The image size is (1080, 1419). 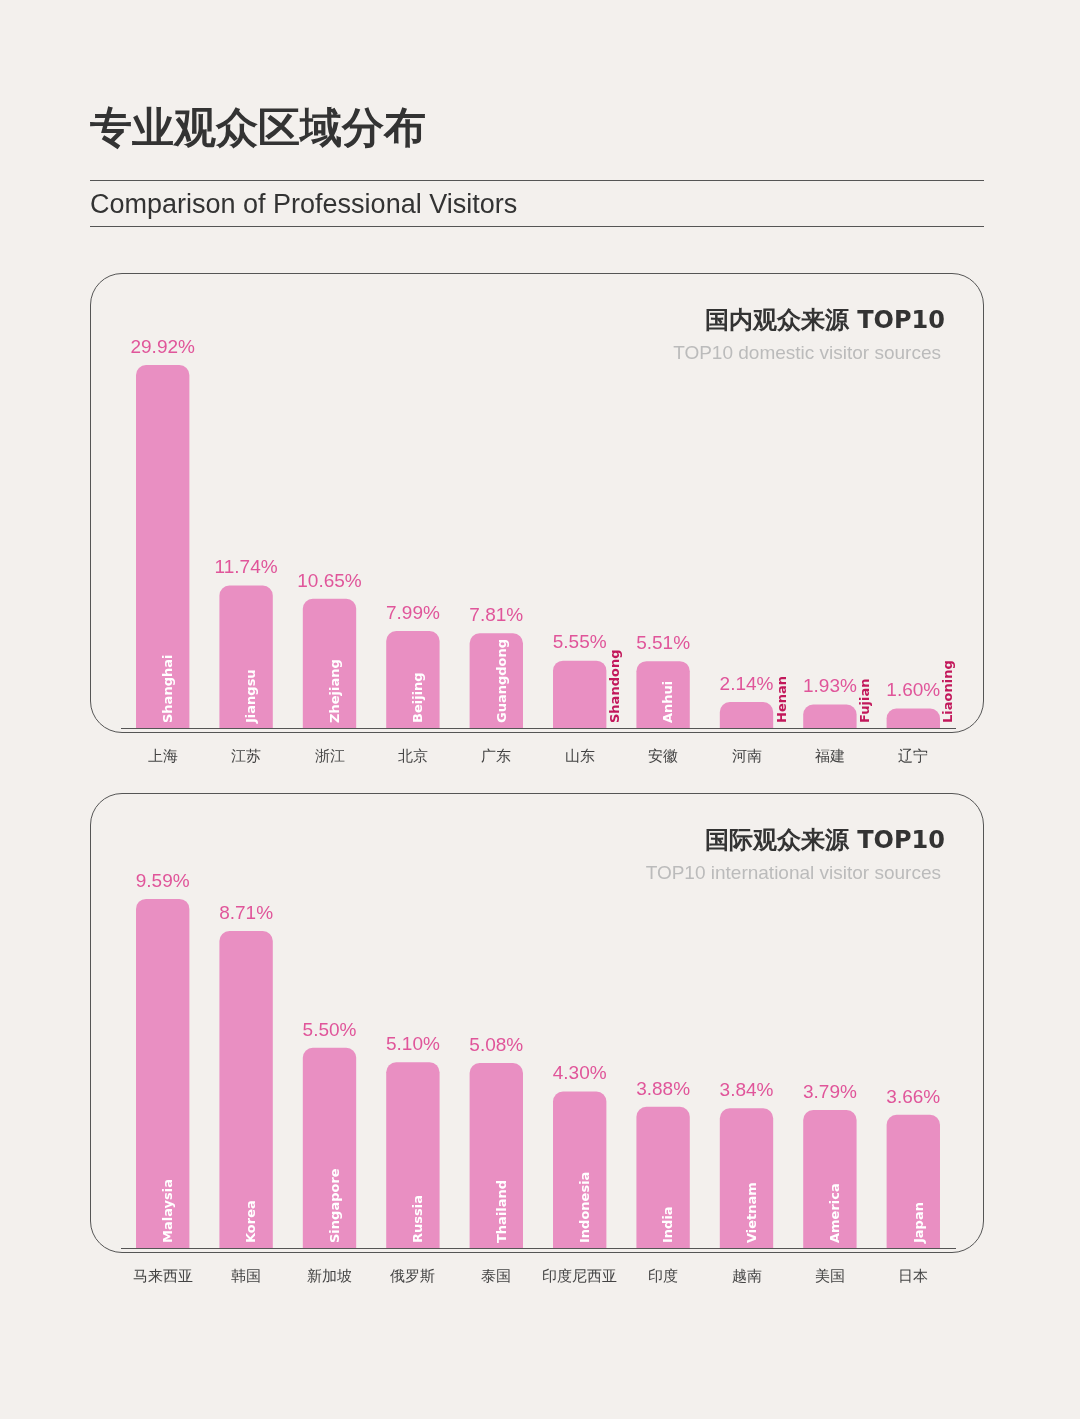 What do you see at coordinates (824, 320) in the screenshot?
I see `chart-title: 国内观众来源 TOP10` at bounding box center [824, 320].